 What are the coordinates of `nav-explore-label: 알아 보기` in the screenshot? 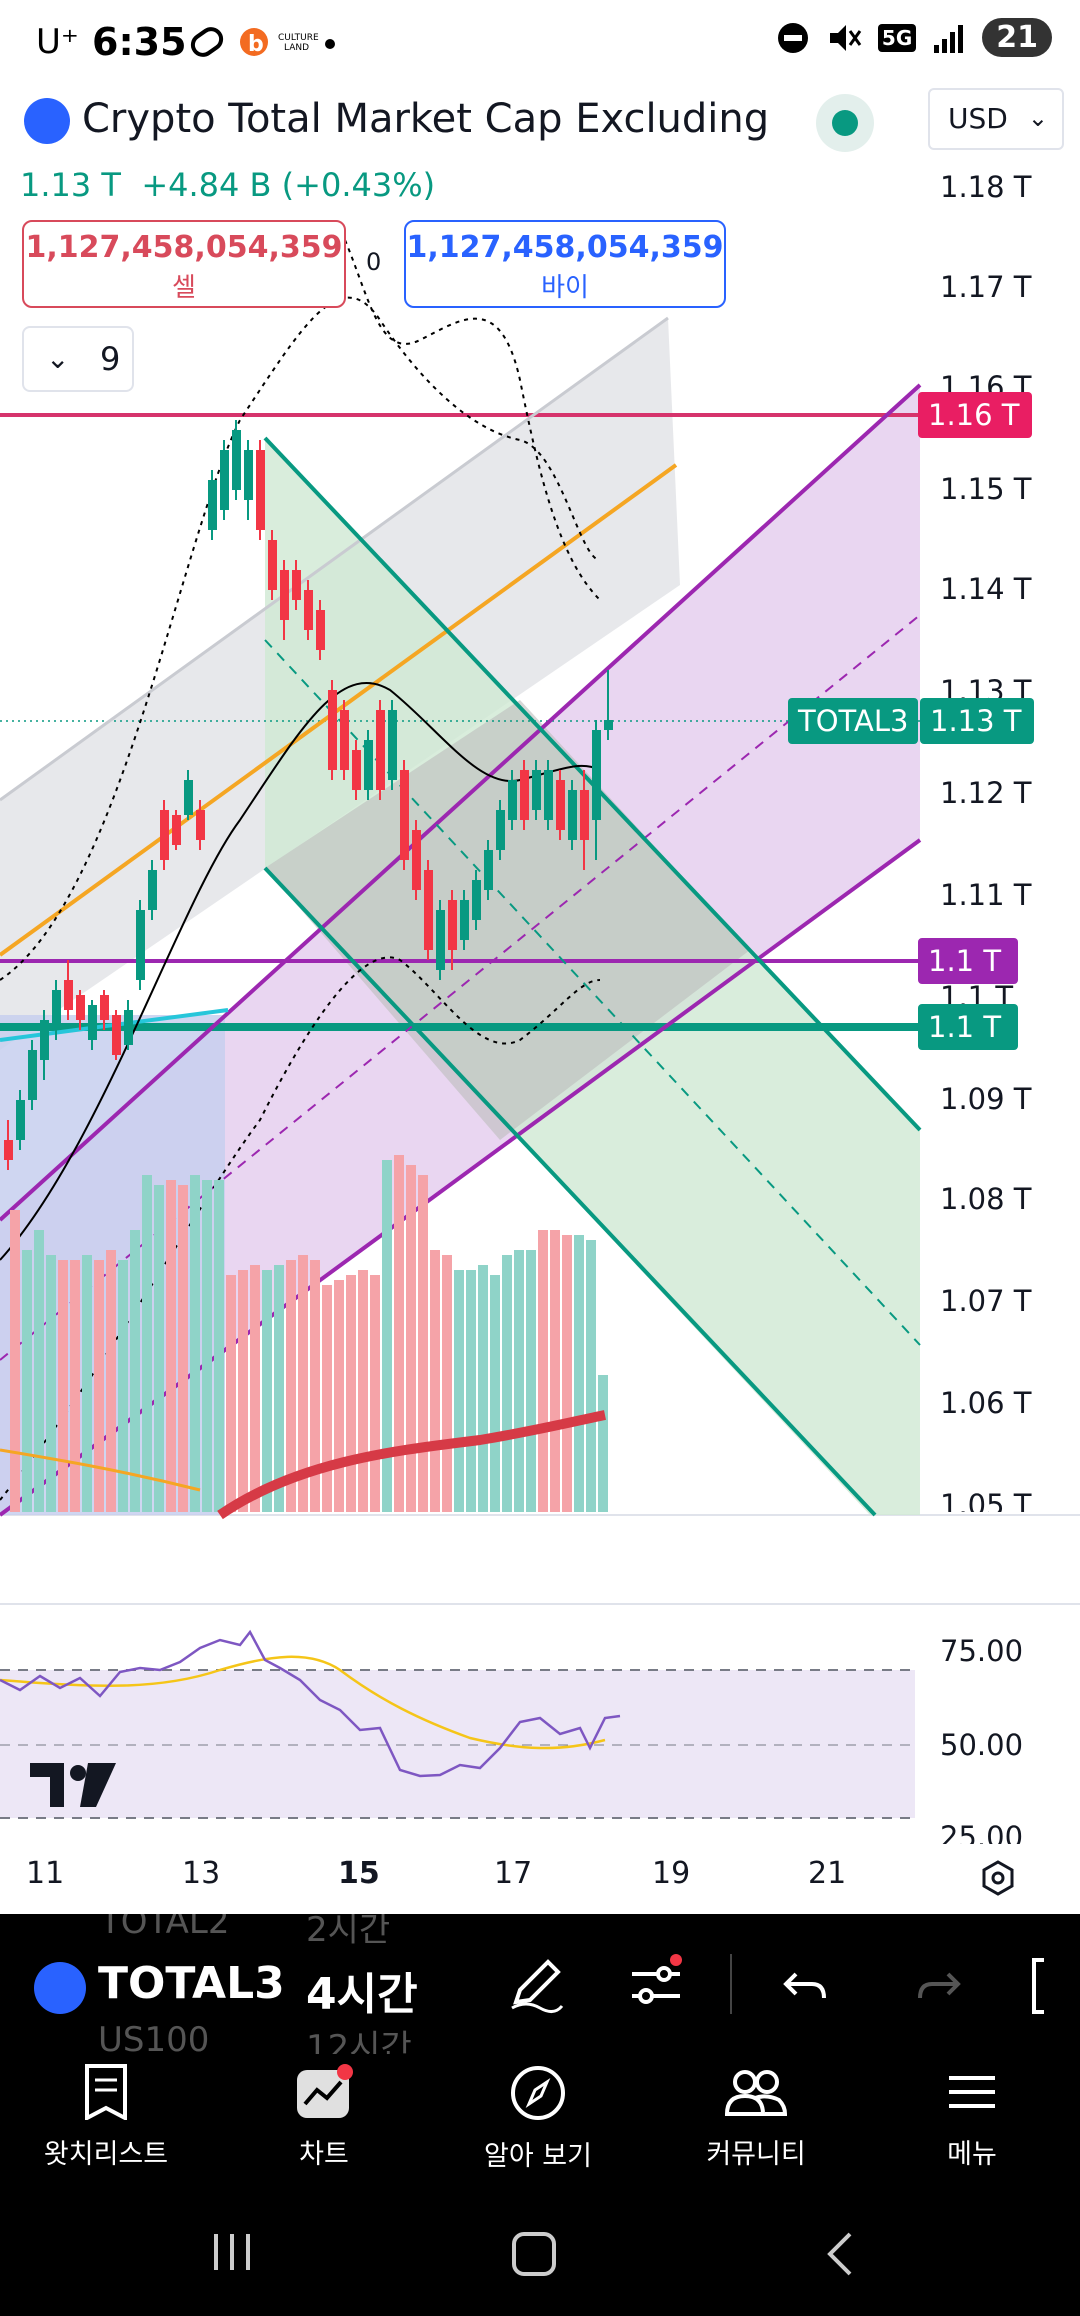 It's located at (538, 2156).